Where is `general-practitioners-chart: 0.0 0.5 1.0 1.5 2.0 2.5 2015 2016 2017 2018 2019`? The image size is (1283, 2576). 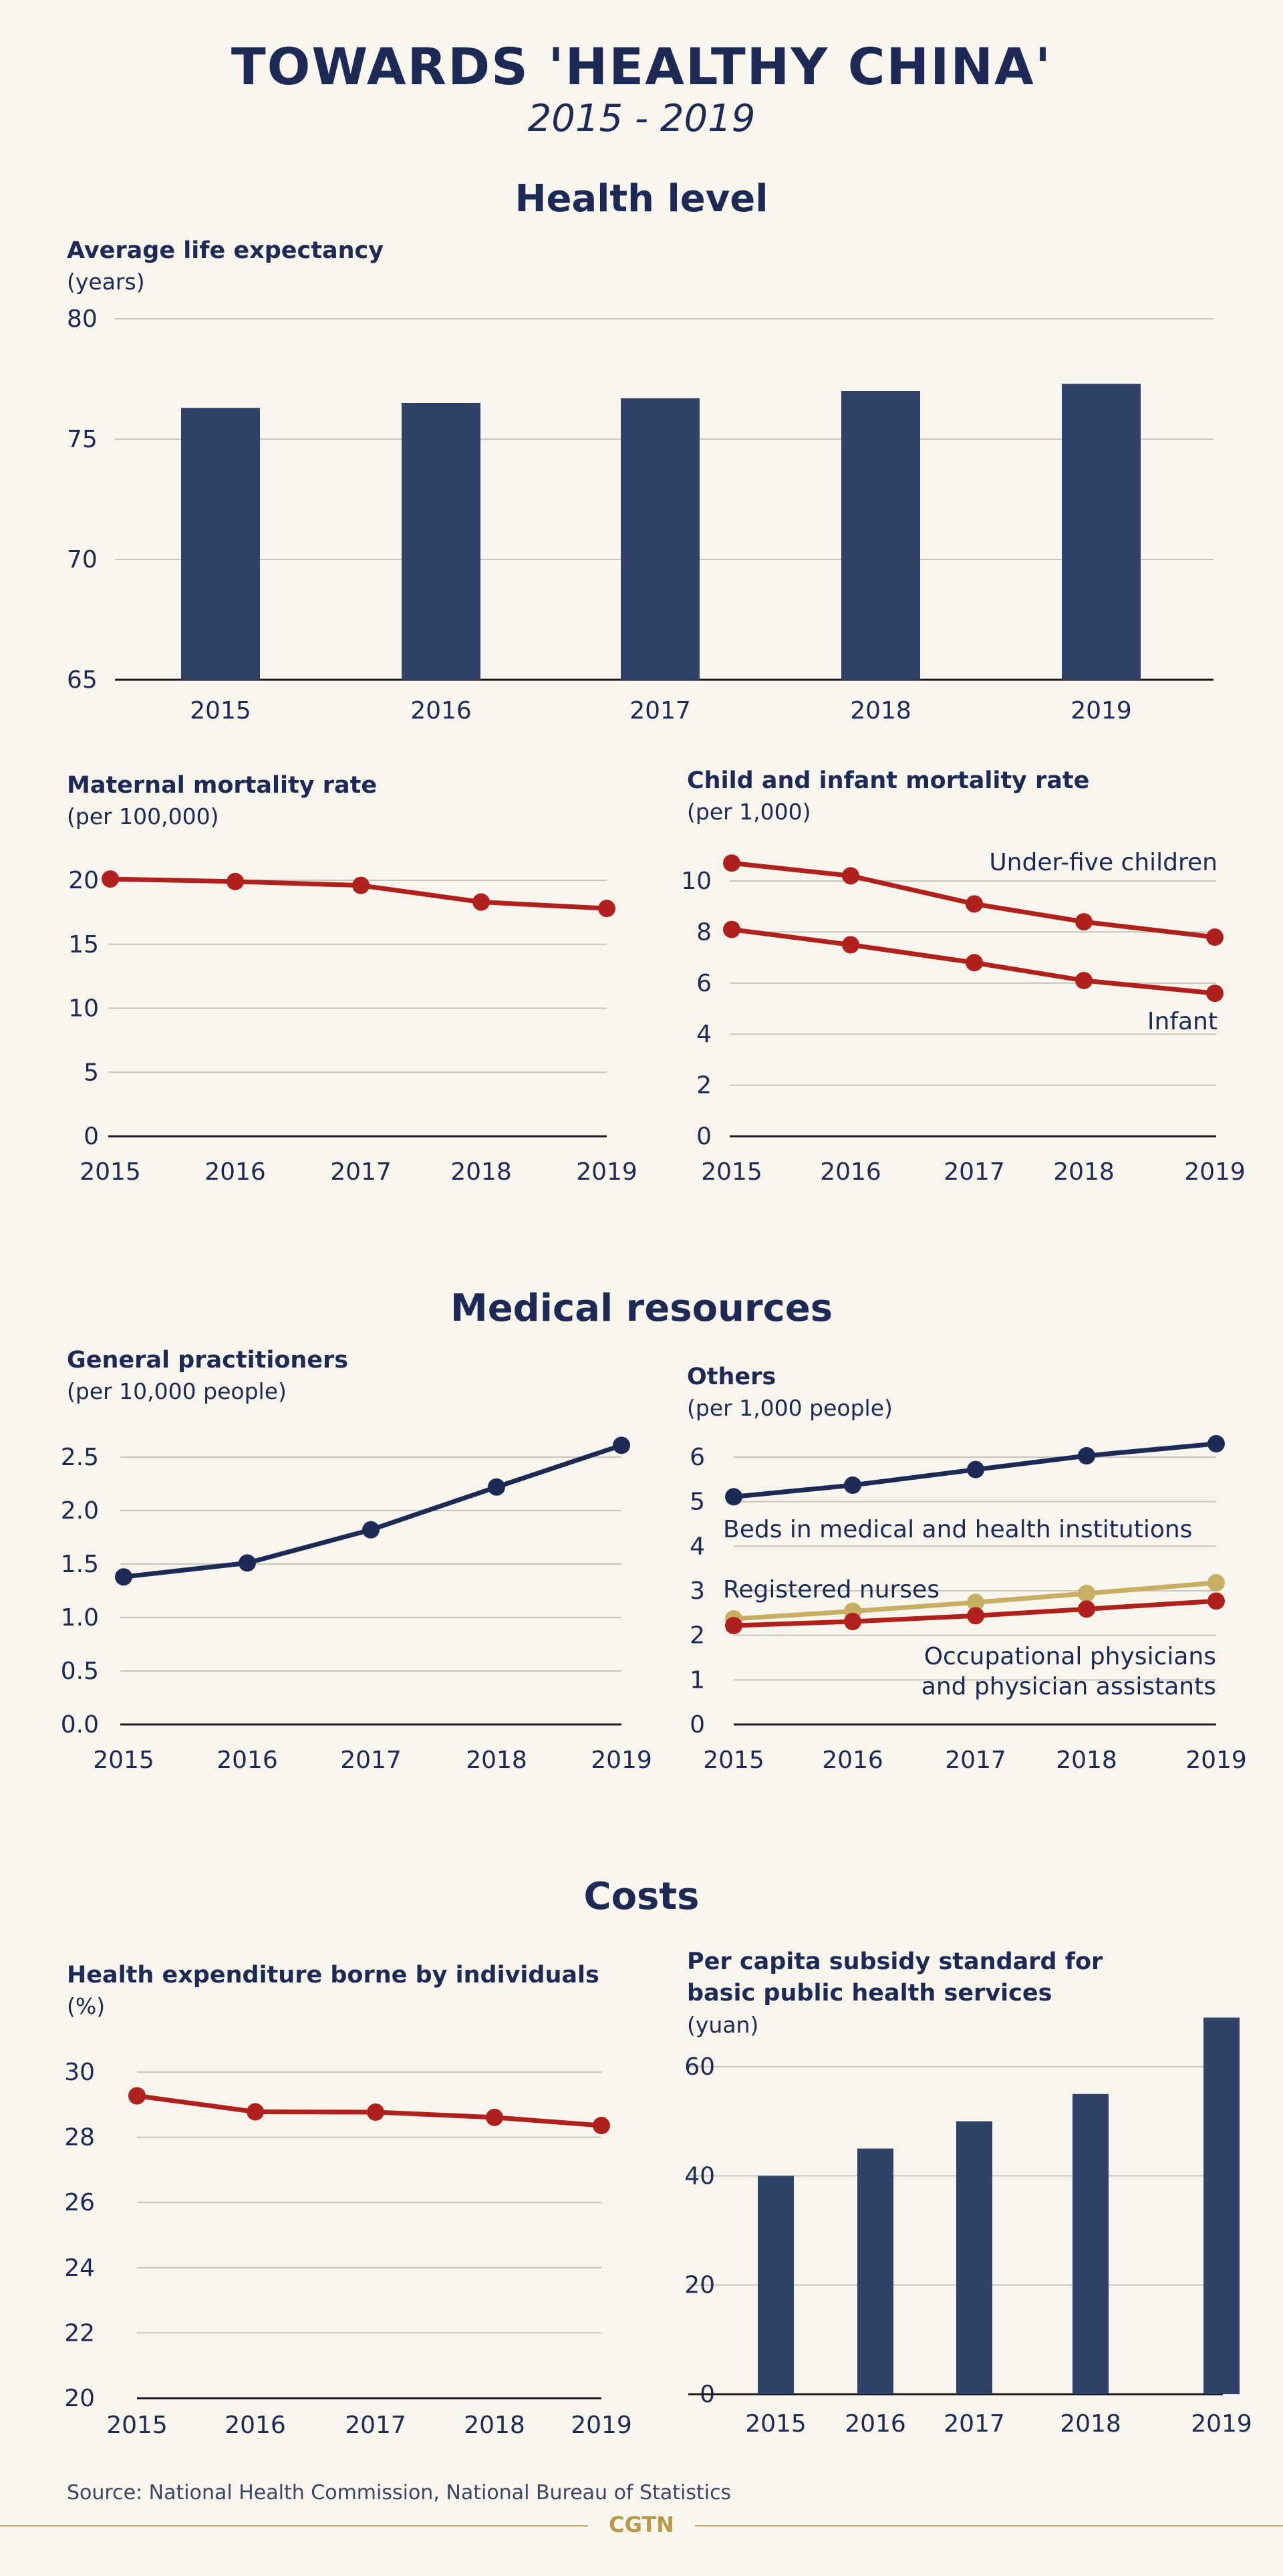
general-practitioners-chart: 0.0 0.5 1.0 1.5 2.0 2.5 2015 2016 2017 2018 2019 is located at coordinates (356, 1605).